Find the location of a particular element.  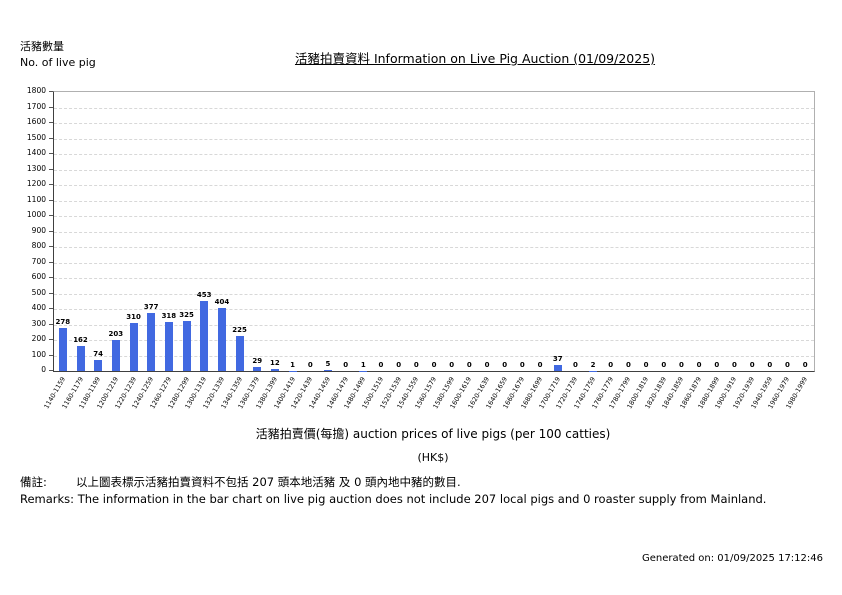

bar-value-label: 318 is located at coordinates (169, 315).